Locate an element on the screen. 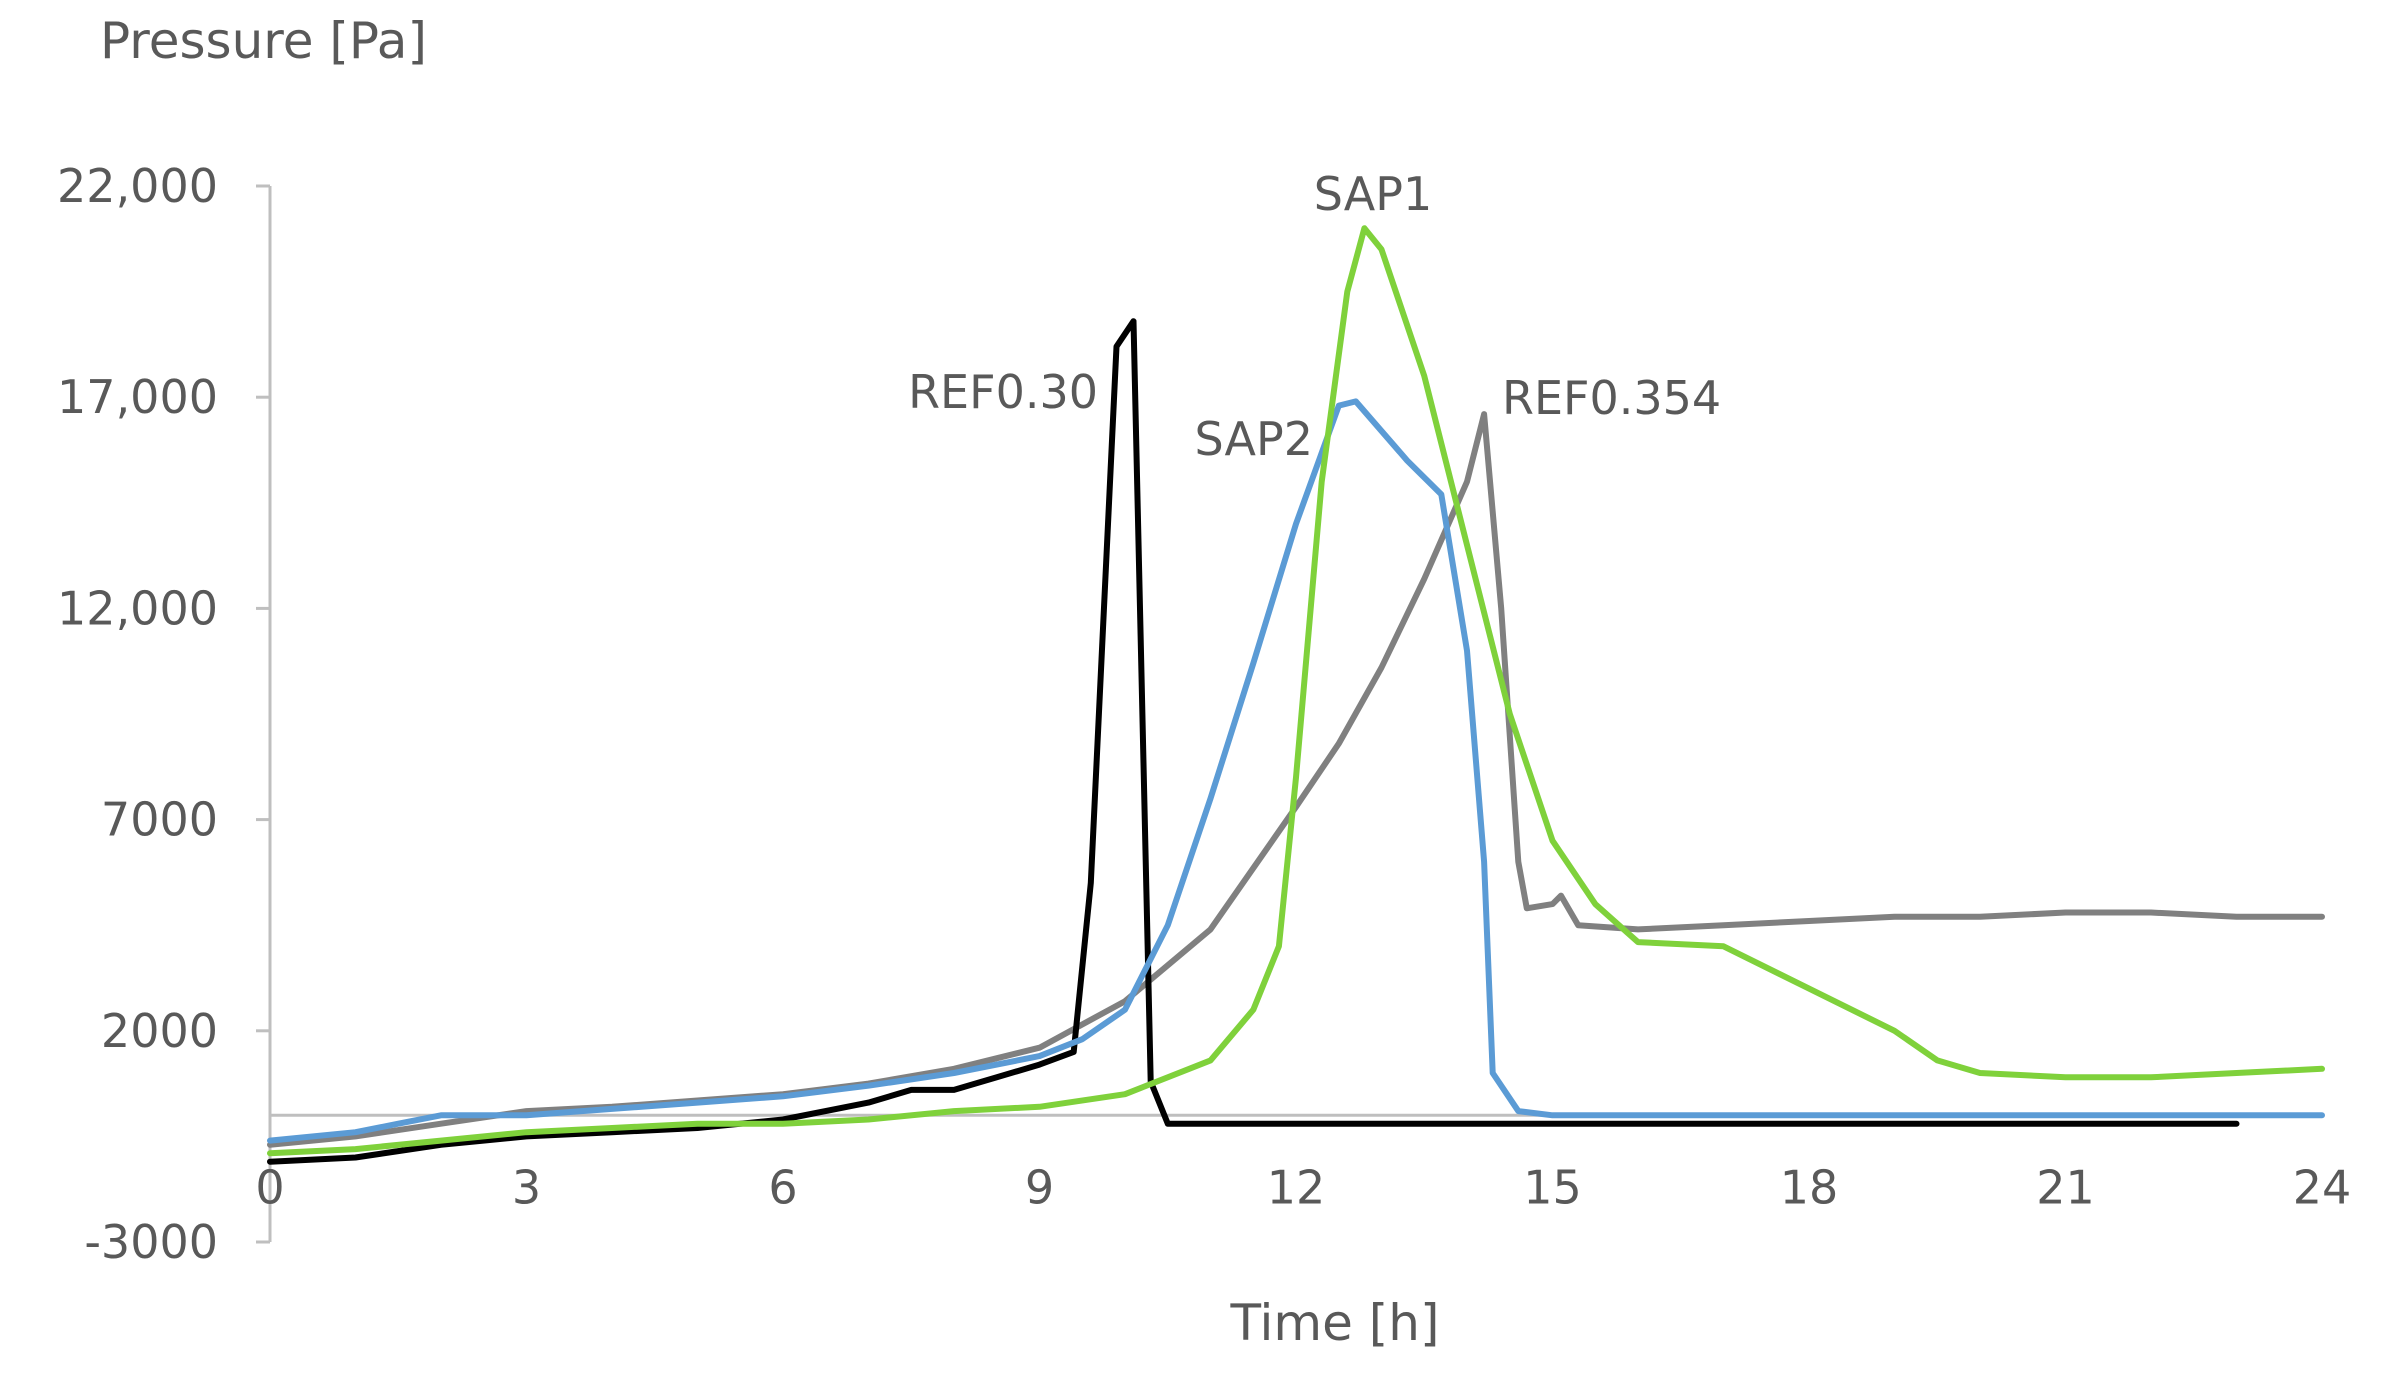  x-tick-label: 21 is located at coordinates (2065, 1187).